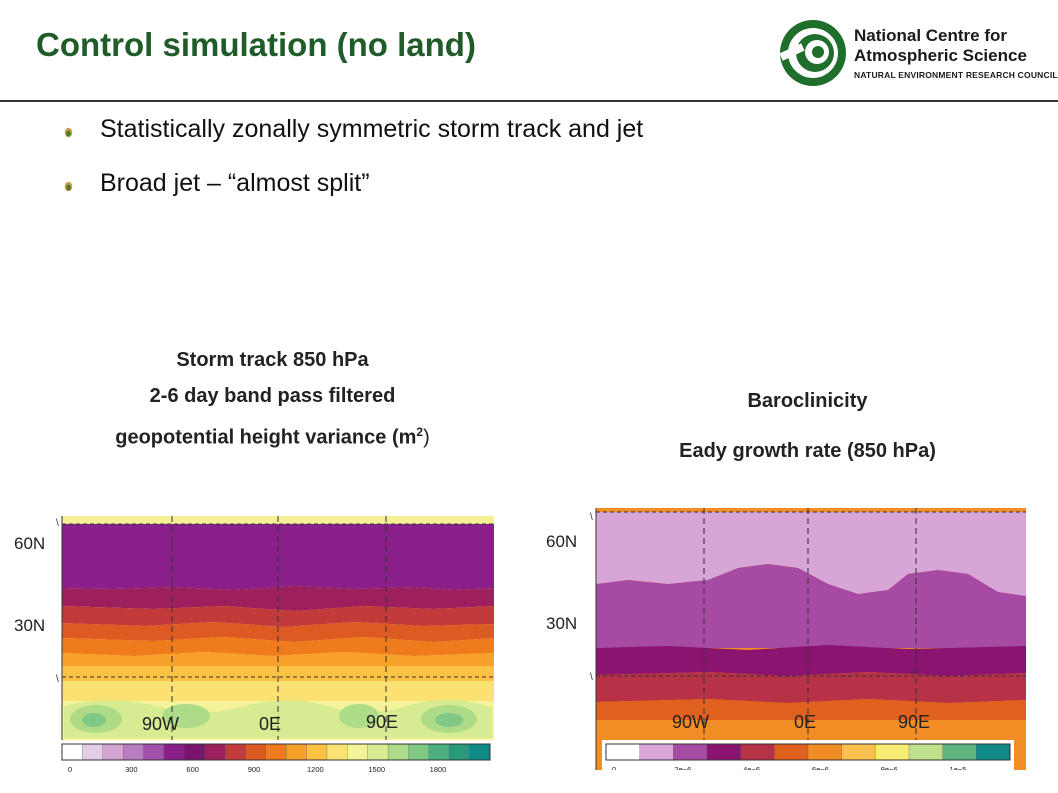 The height and width of the screenshot is (793, 1058). Describe the element at coordinates (789, 767) in the screenshot. I see `right-colorbar-ticks: 0 2e−6 4e−6 6e−6 8e−6 1e−5` at that location.